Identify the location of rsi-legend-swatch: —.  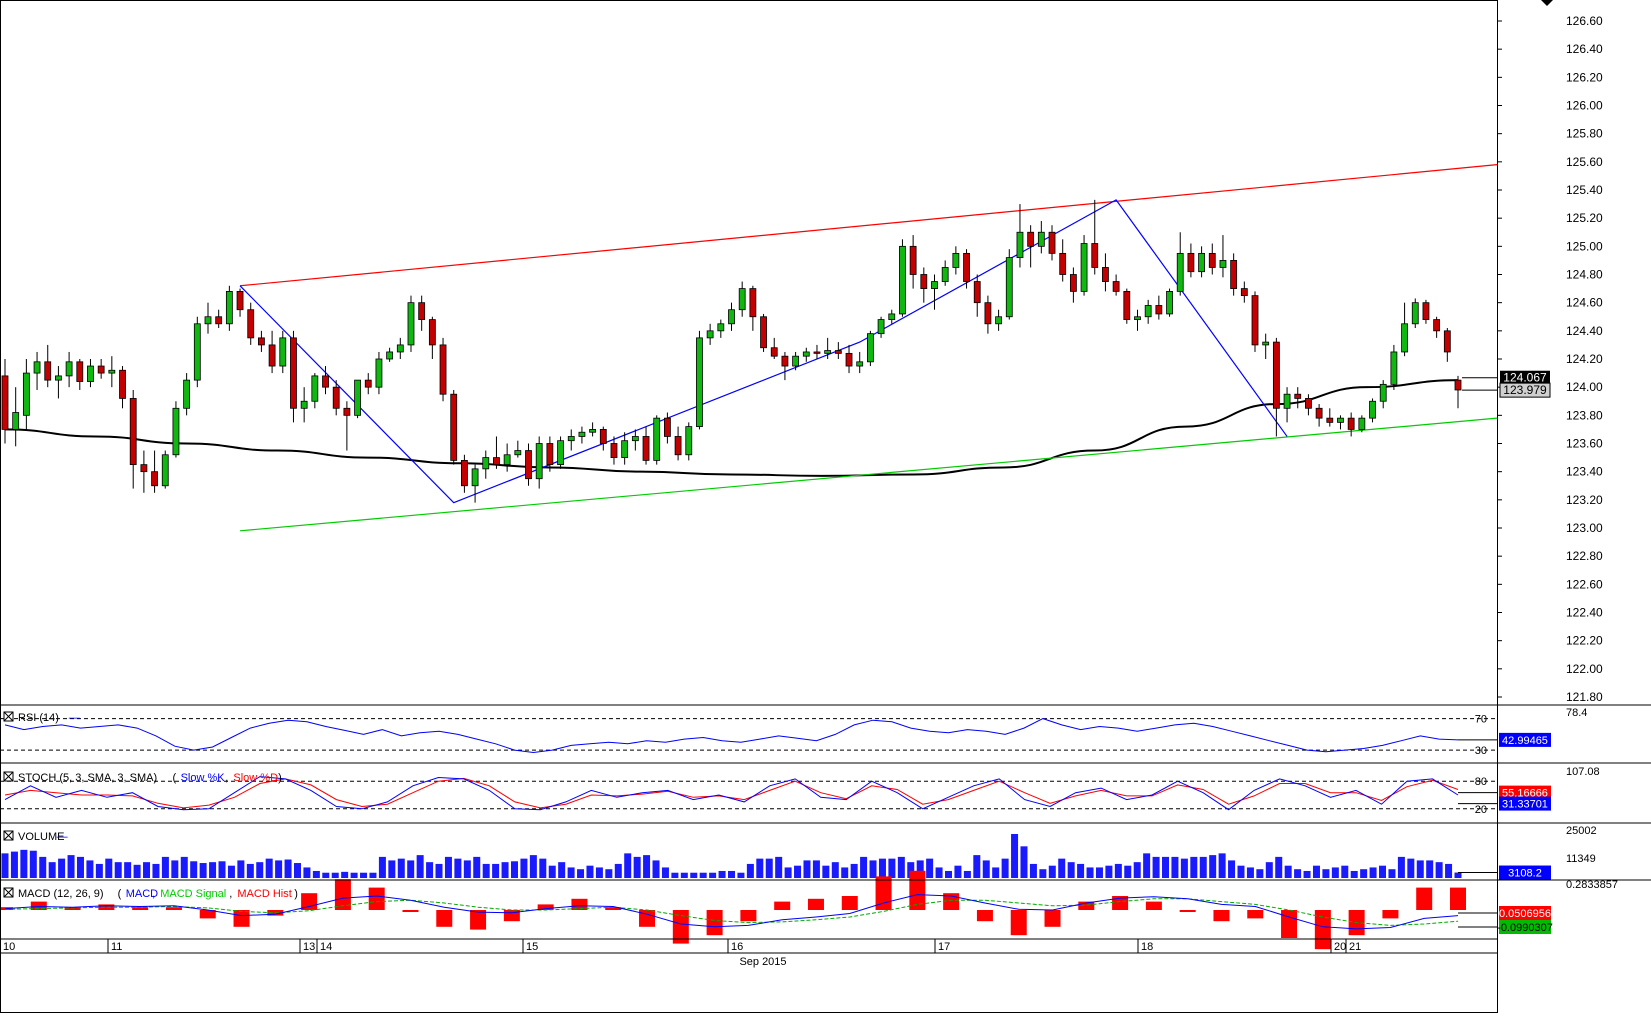
(74, 718).